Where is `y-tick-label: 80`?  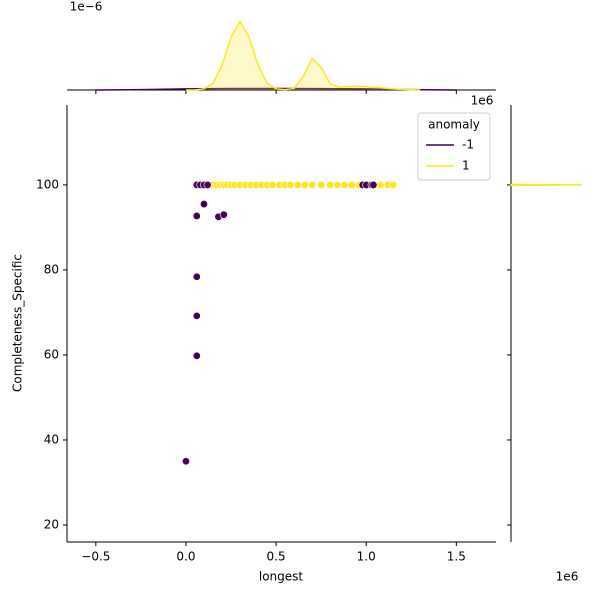
y-tick-label: 80 is located at coordinates (51, 269).